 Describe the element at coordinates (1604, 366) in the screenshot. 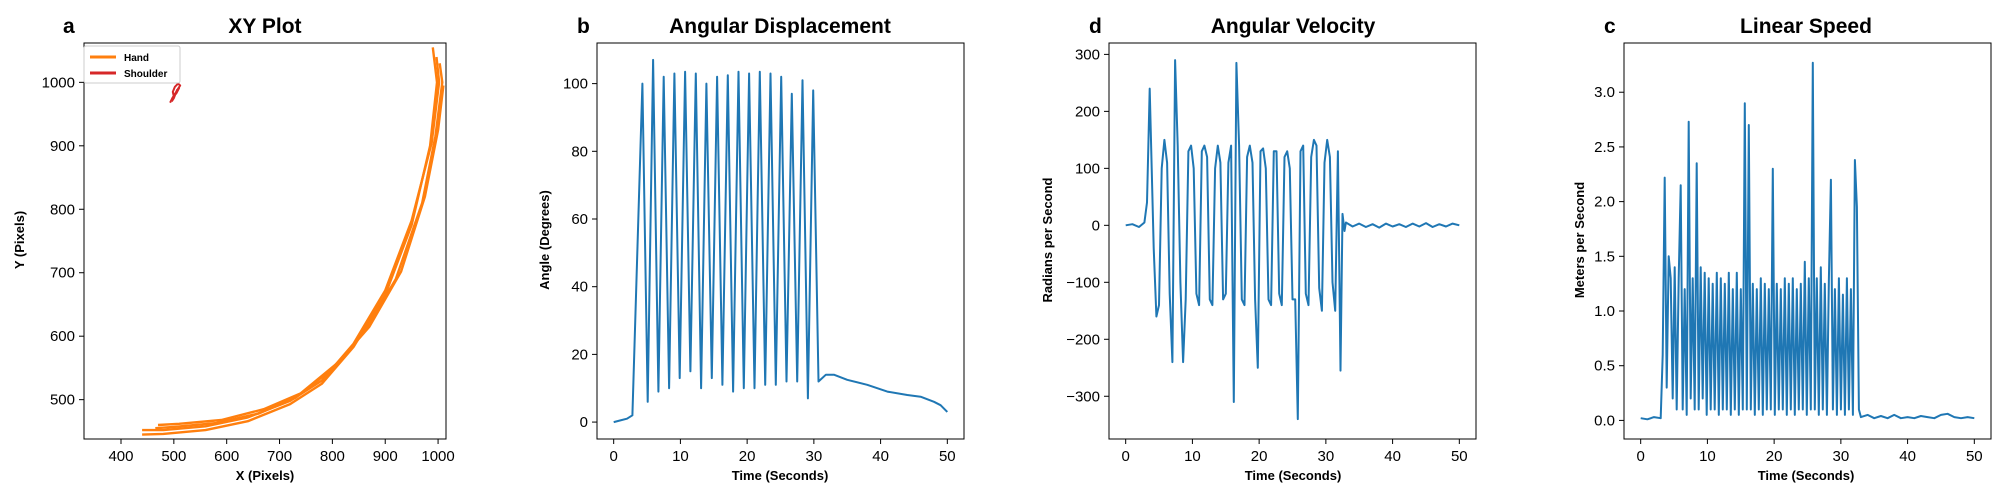

I see `y-tick-label: 0.5` at that location.